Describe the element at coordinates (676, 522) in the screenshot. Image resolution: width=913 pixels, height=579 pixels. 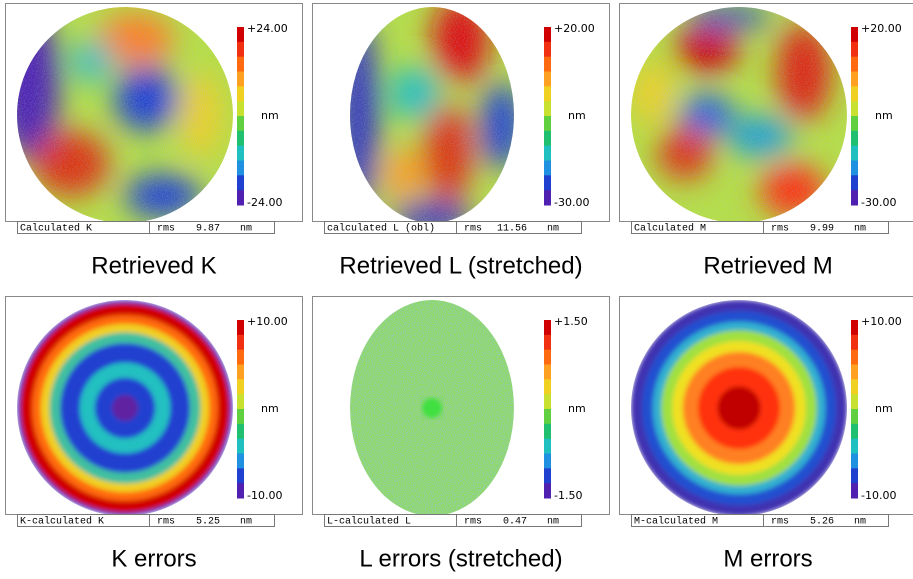
I see `map-label: M-calculated M` at that location.